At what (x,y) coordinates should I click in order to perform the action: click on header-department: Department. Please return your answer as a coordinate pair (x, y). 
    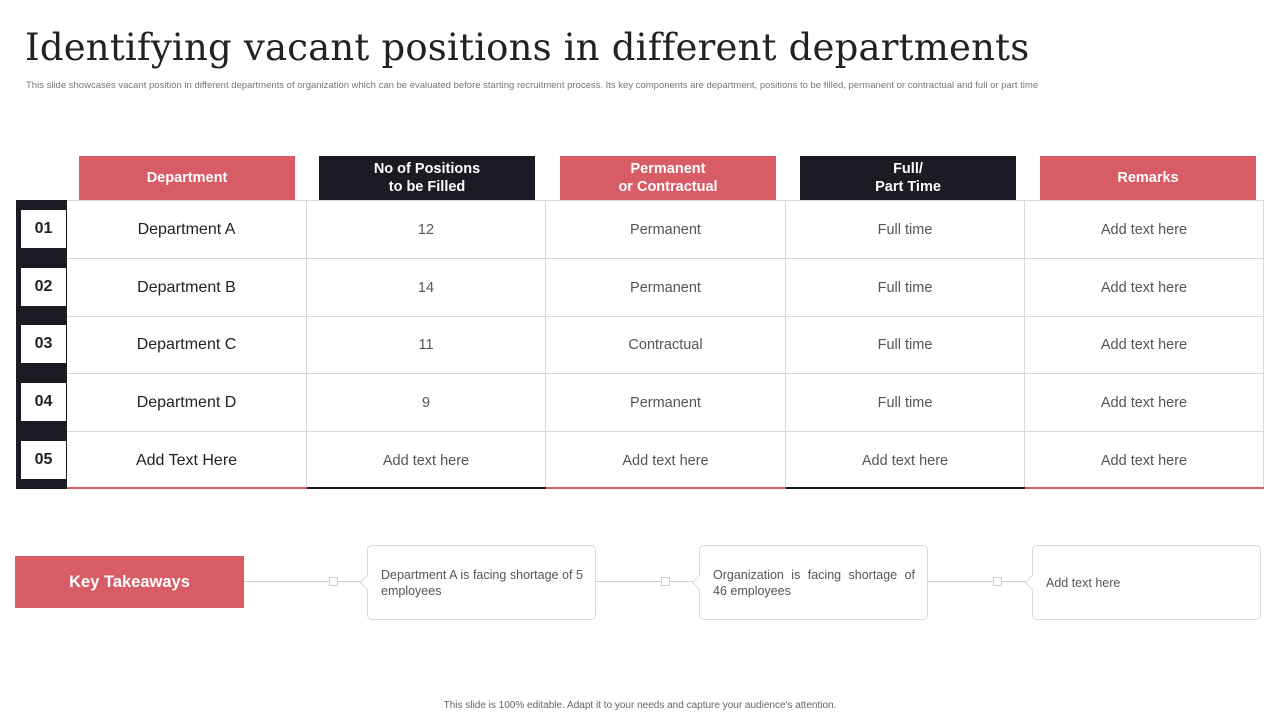
    Looking at the image, I should click on (187, 178).